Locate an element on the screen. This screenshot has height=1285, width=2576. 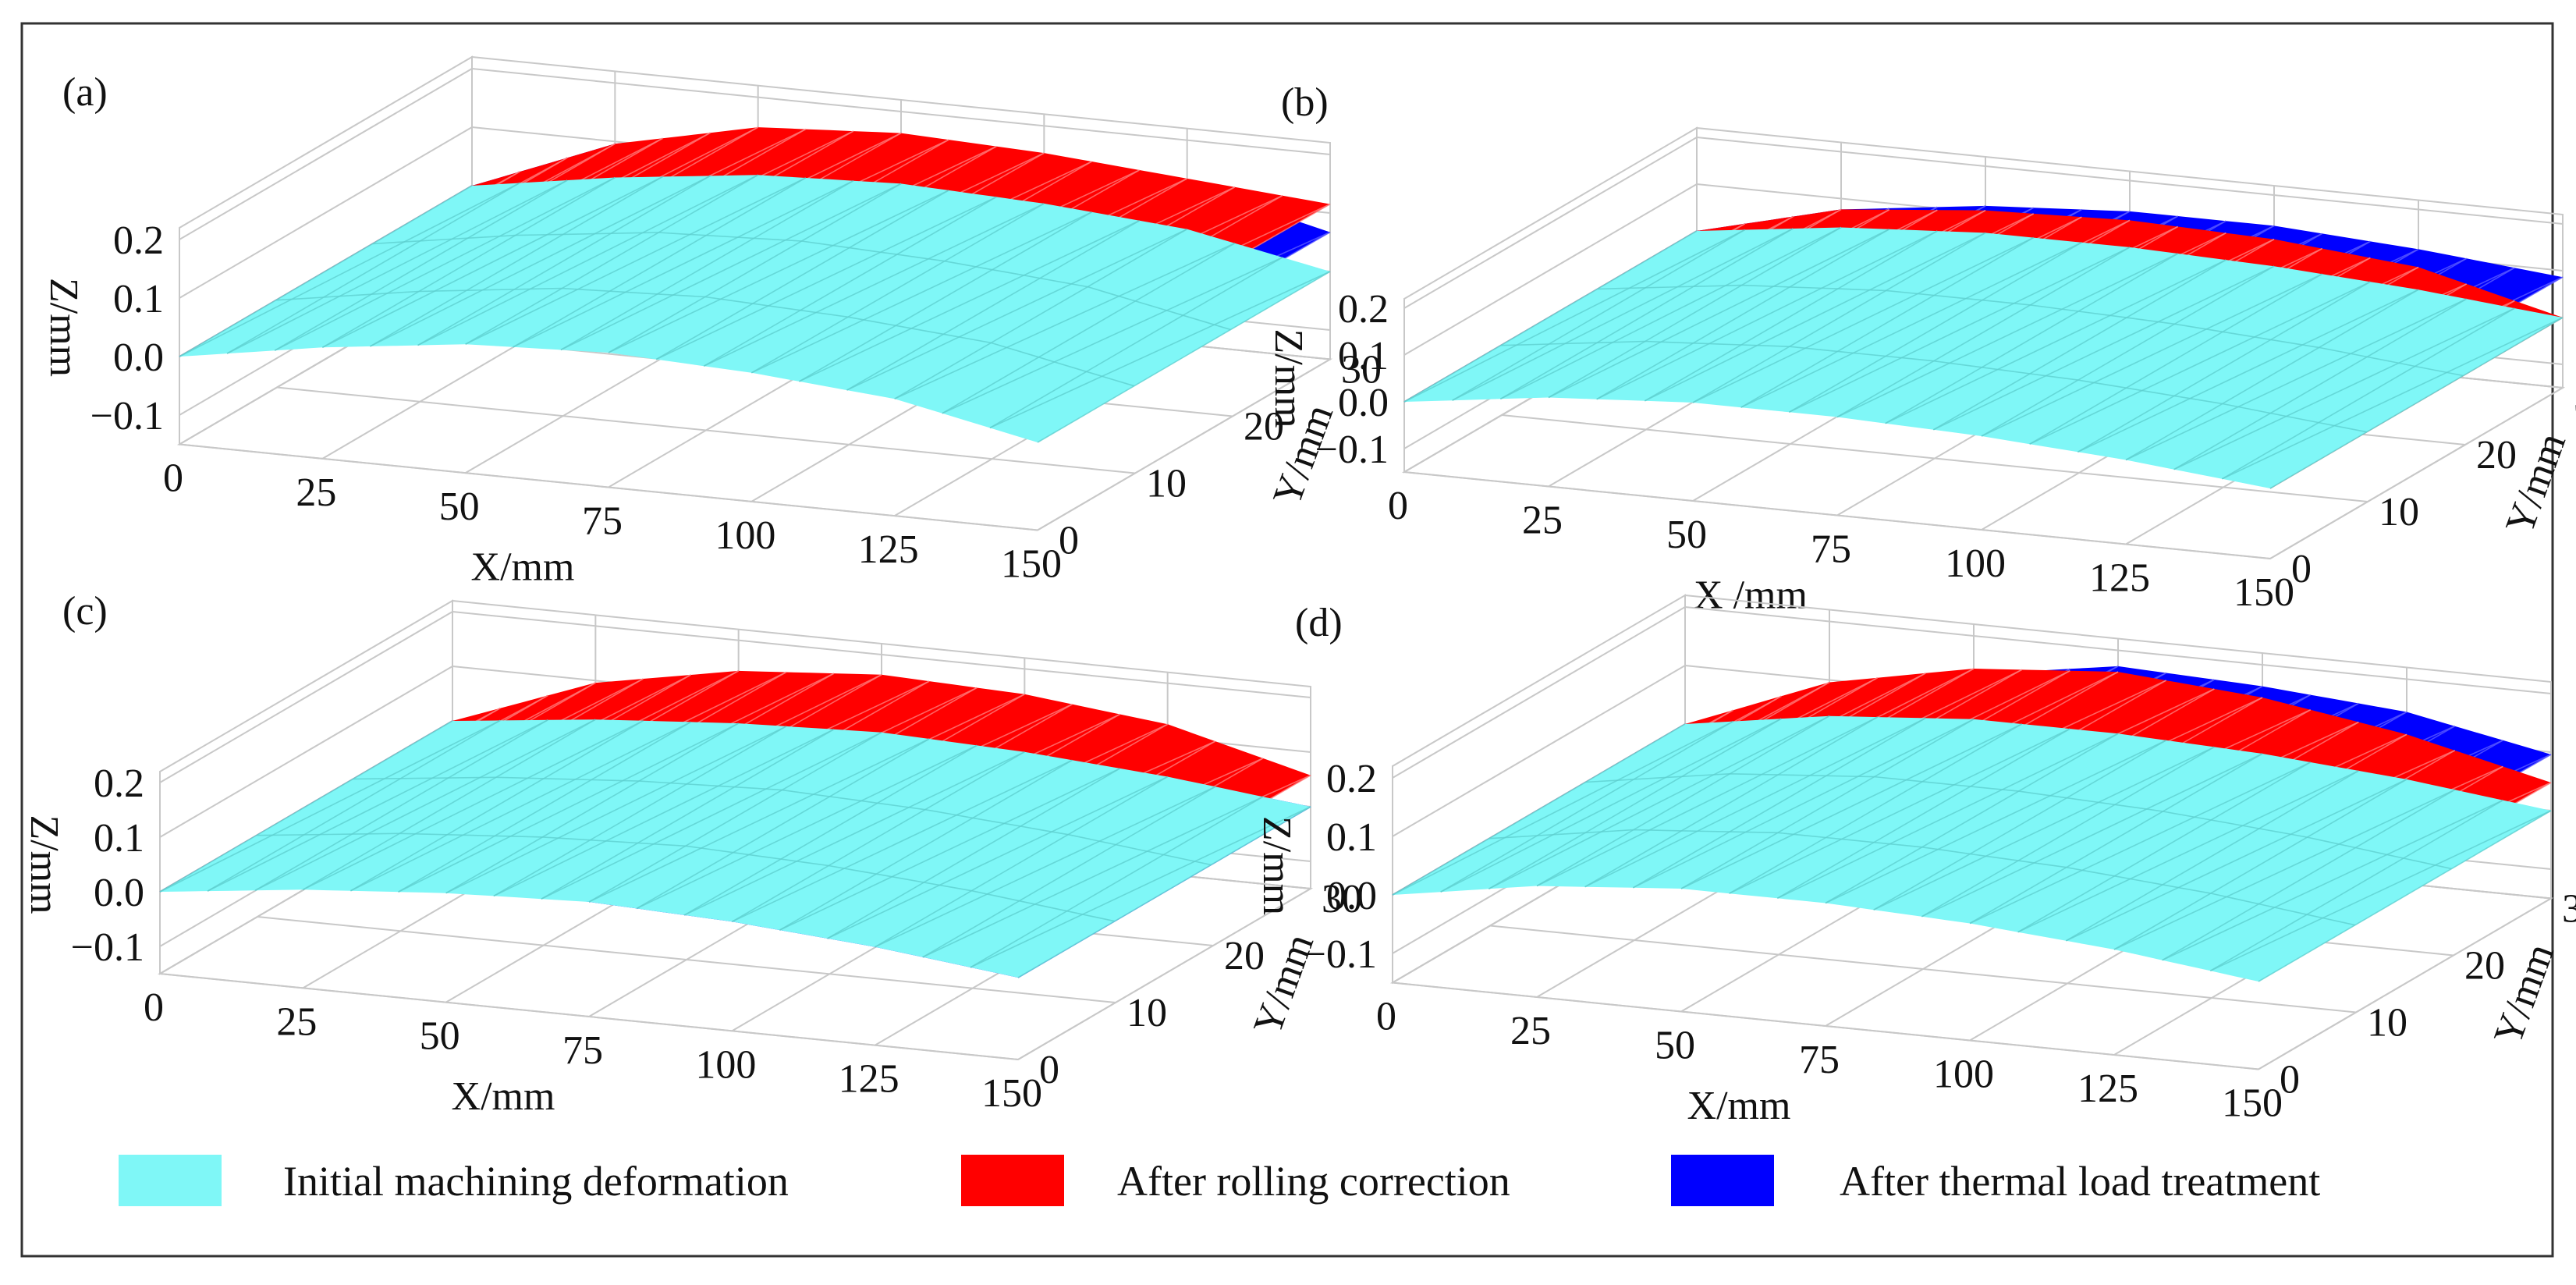
legend-item: After rolling correction is located at coordinates (1235, 1180).